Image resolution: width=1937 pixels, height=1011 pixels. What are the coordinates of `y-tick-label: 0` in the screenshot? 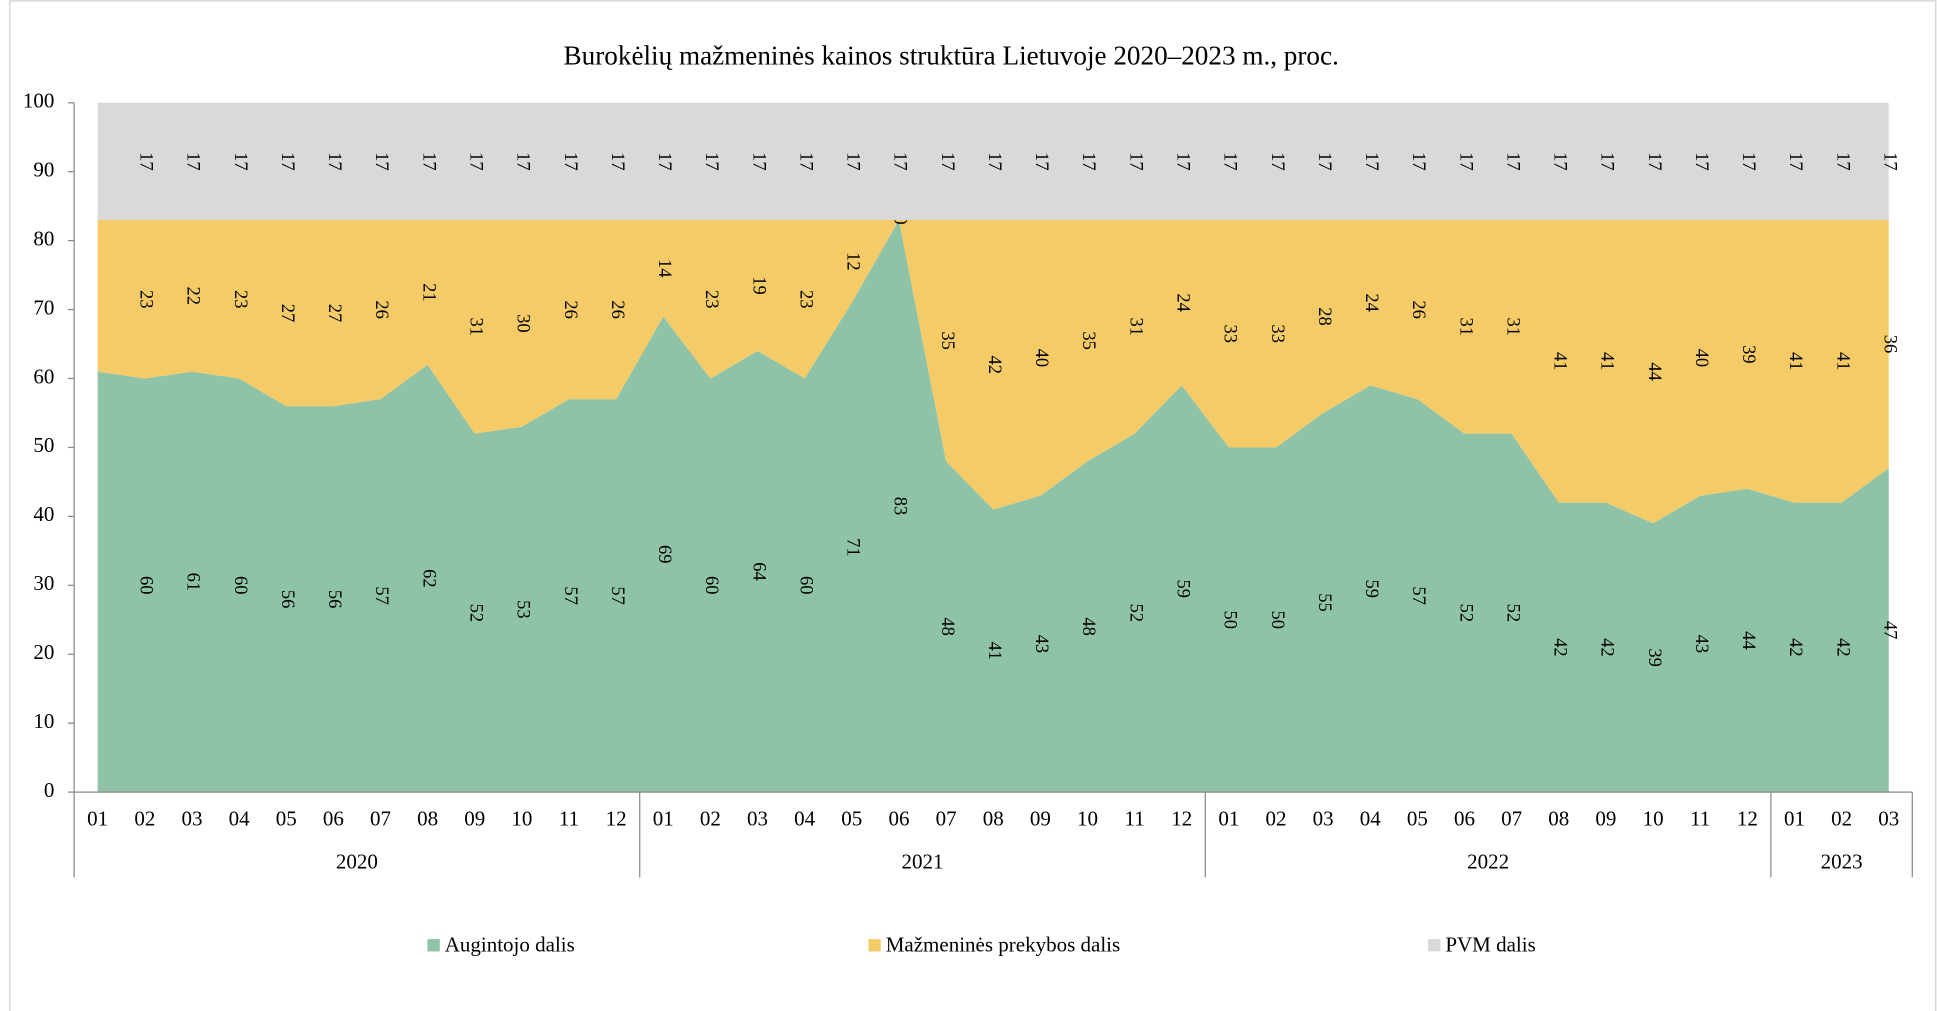 It's located at (49, 790).